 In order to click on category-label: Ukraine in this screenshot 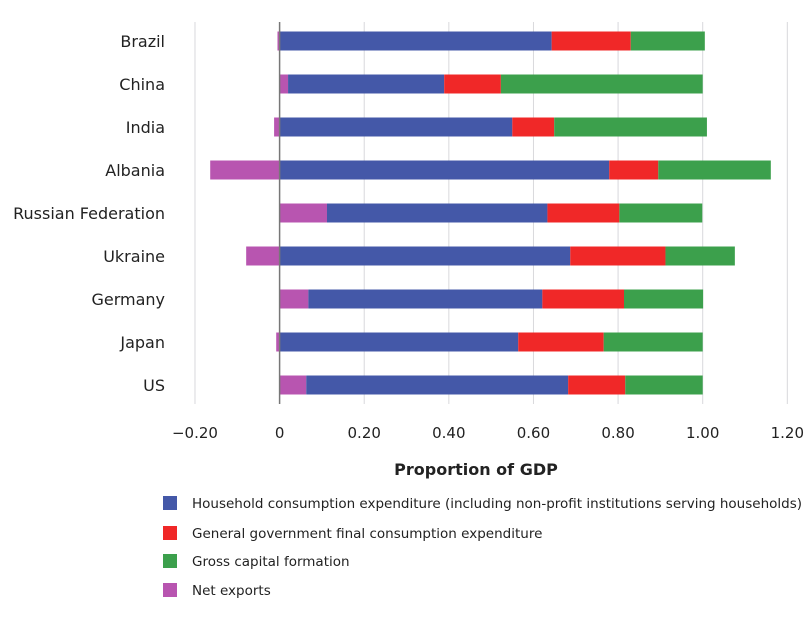, I will do `click(134, 256)`.